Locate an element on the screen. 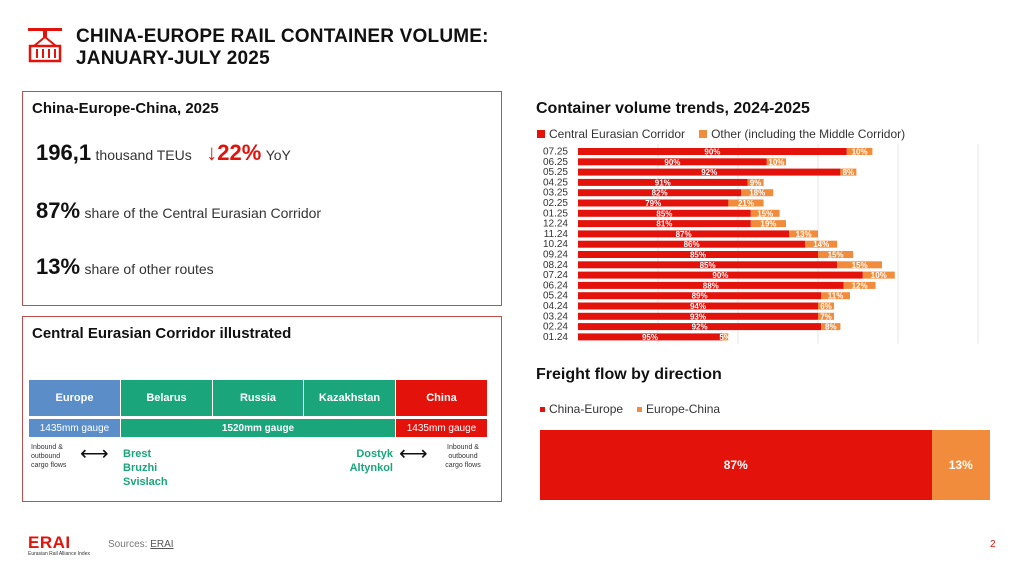 The image size is (1024, 576). tick-label: 03.25 is located at coordinates (555, 193).